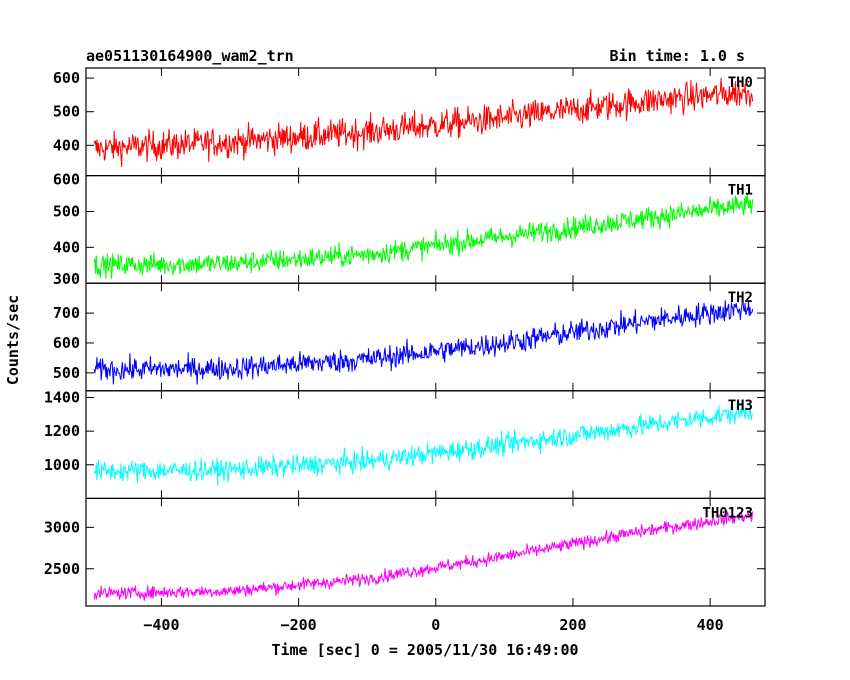 Image resolution: width=850 pixels, height=680 pixels. What do you see at coordinates (677, 56) in the screenshot?
I see `bin-time-label: Bin time: 1.0 s` at bounding box center [677, 56].